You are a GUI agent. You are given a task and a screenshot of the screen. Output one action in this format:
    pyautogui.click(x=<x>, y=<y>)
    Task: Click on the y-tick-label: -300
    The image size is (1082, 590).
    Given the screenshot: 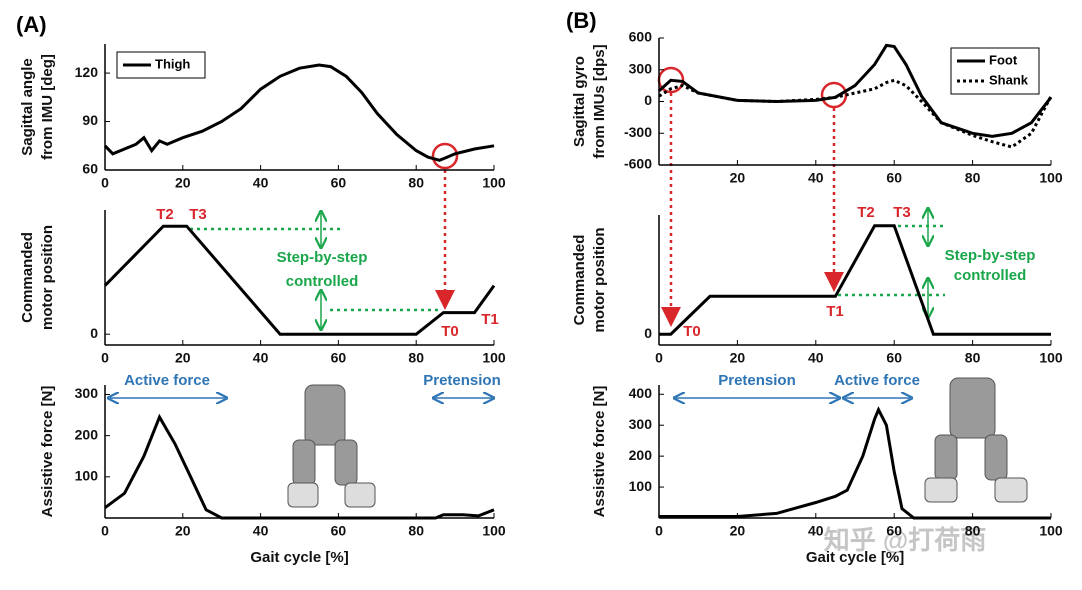 What is the action you would take?
    pyautogui.click(x=638, y=132)
    